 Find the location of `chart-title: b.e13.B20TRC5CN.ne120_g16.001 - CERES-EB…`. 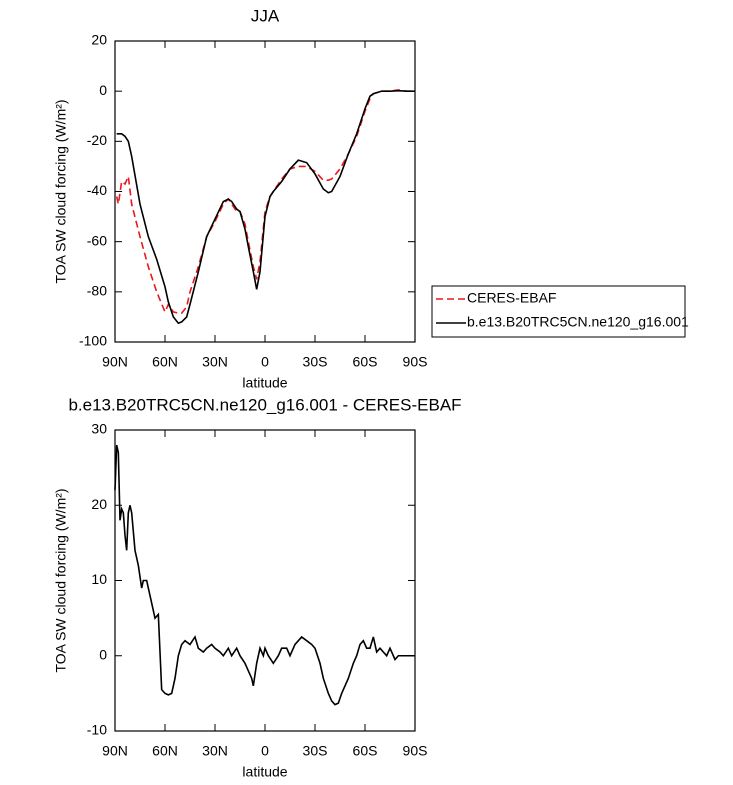

chart-title: b.e13.B20TRC5CN.ne120_g16.001 - CERES-EB… is located at coordinates (264, 404).